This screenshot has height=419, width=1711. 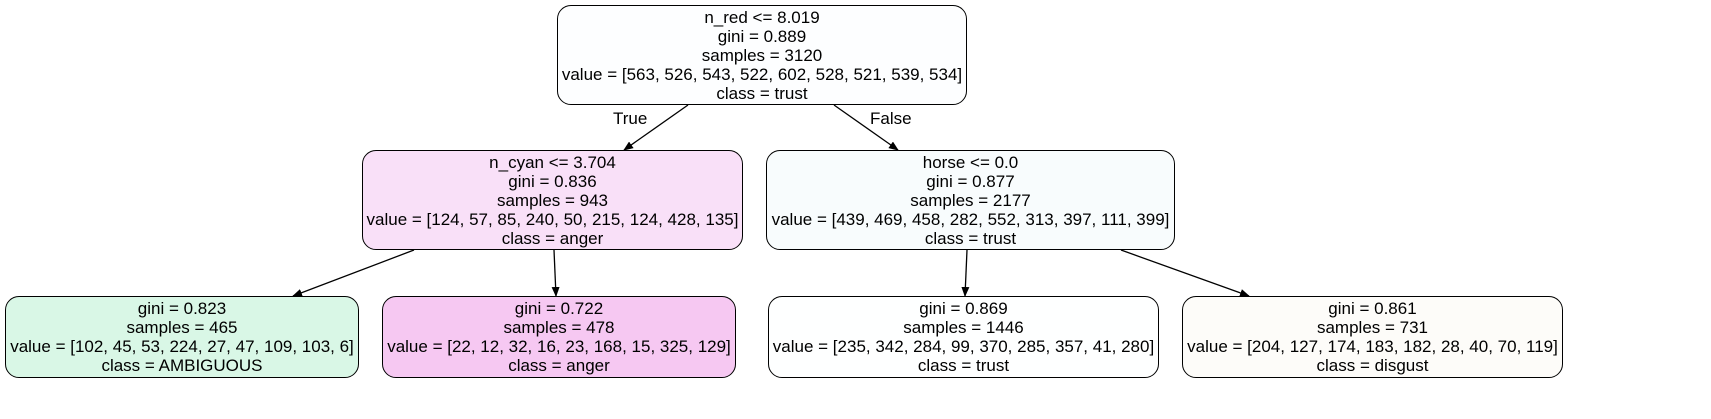 What do you see at coordinates (963, 308) in the screenshot?
I see `node-text-line: gini = 0.869` at bounding box center [963, 308].